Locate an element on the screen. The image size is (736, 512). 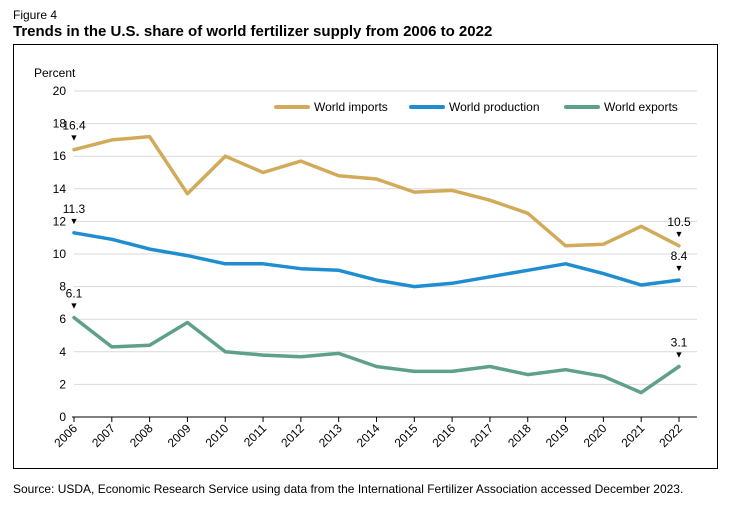
y-tick-label: 20 is located at coordinates (60, 91).